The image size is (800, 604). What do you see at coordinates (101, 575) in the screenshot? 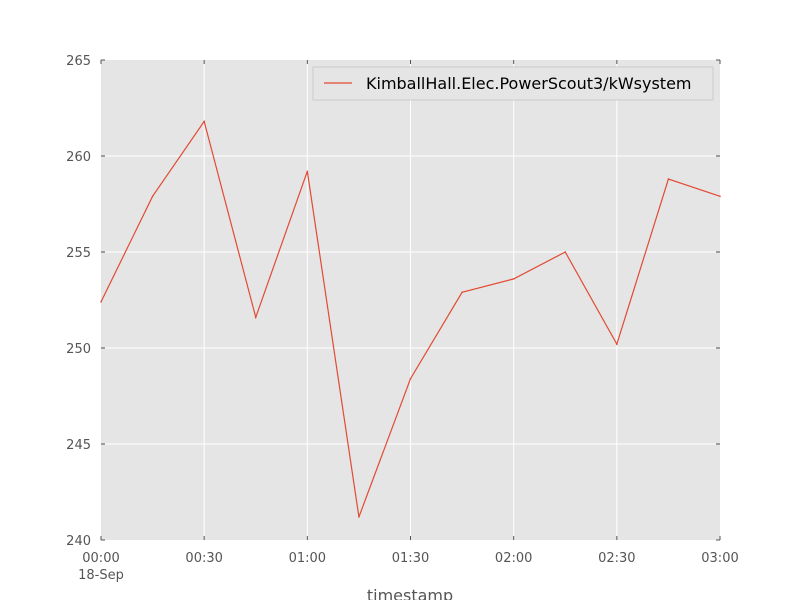
I see `x-tick-sublabel: 18-Sep` at bounding box center [101, 575].